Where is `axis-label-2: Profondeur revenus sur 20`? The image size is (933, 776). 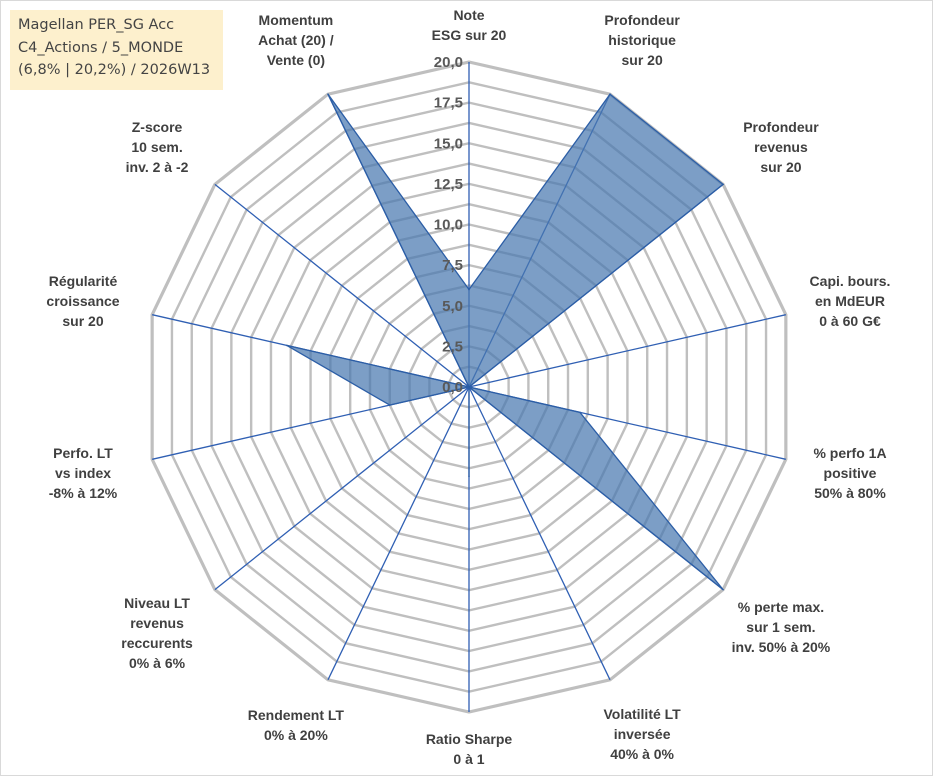 axis-label-2: Profondeur revenus sur 20 is located at coordinates (781, 147).